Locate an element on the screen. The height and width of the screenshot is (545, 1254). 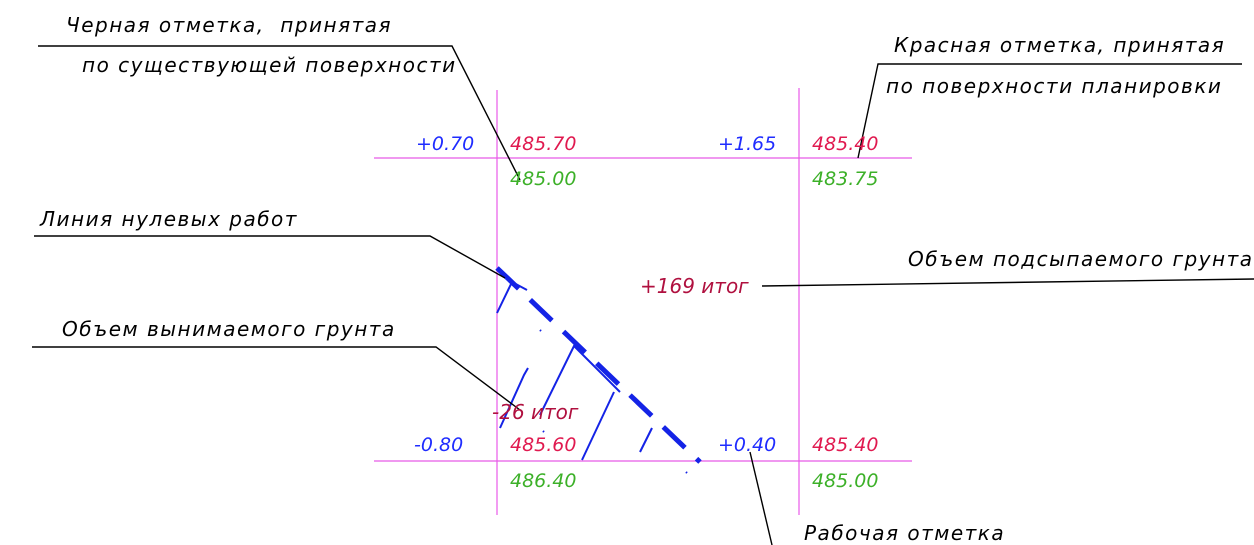
callout-black-mark-line2: по существующей поверхности is located at coordinates (269, 65).